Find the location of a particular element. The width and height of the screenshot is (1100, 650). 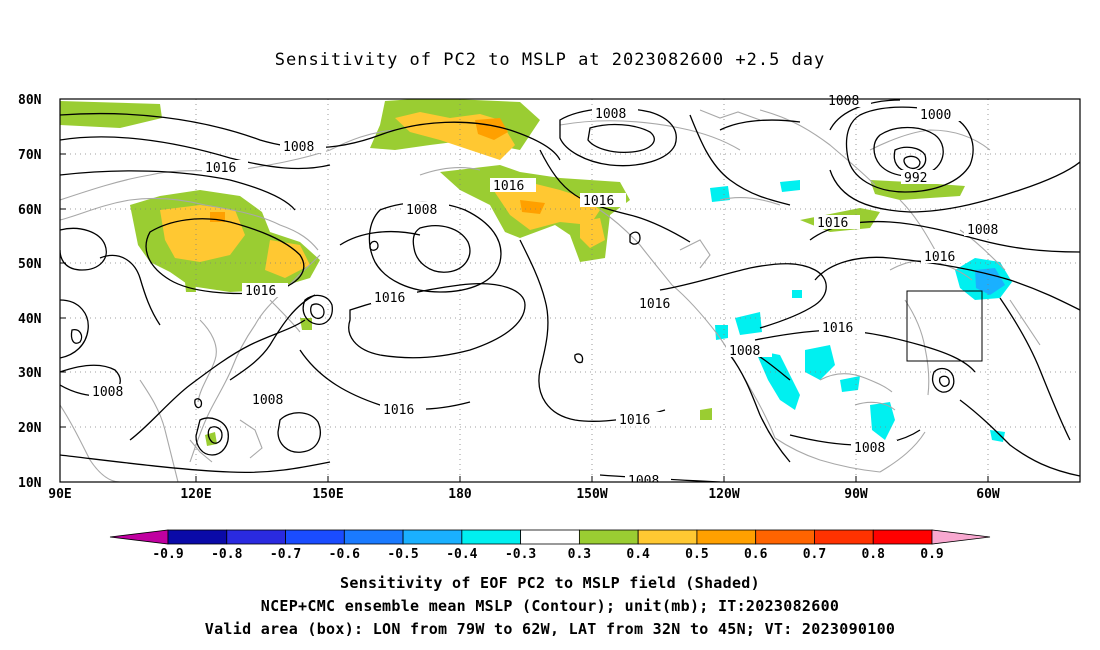

valid-area-box is located at coordinates (944, 326).